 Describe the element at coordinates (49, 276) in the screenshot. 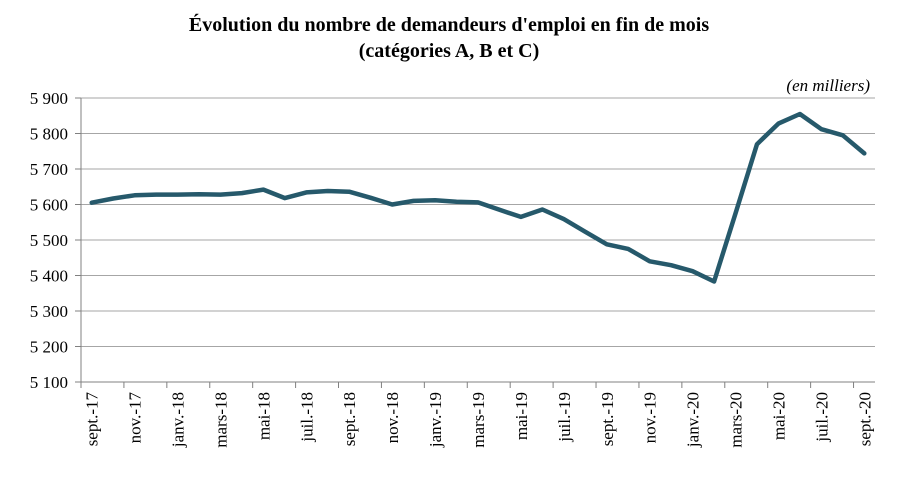

I see `y-tick-label: 5 400` at that location.